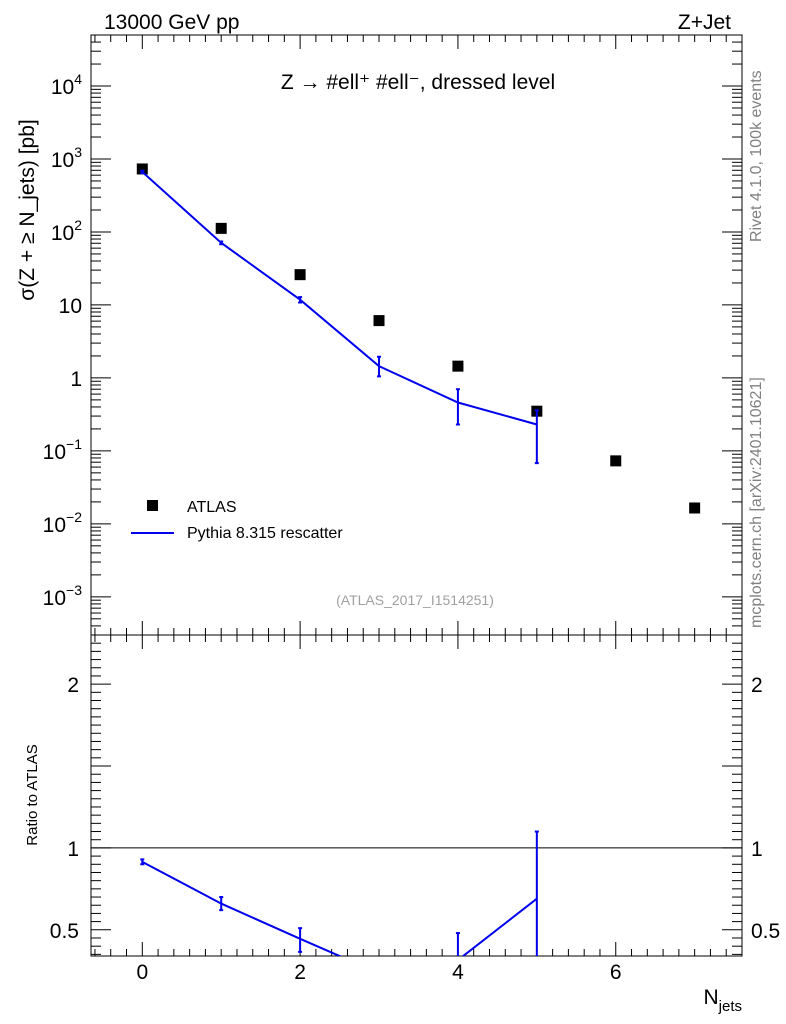  I want to click on x-tick-label: 2, so click(300, 972).